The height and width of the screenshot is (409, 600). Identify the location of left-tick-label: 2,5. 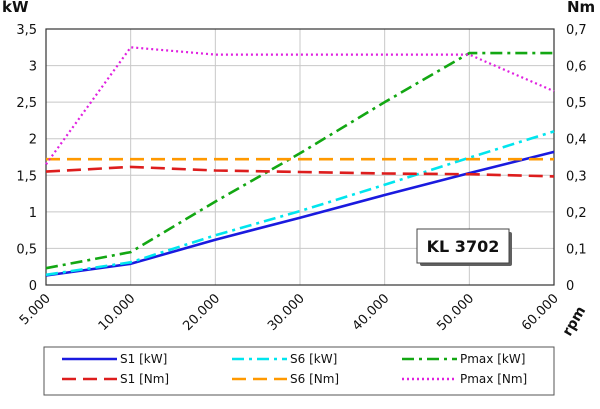
(26, 103).